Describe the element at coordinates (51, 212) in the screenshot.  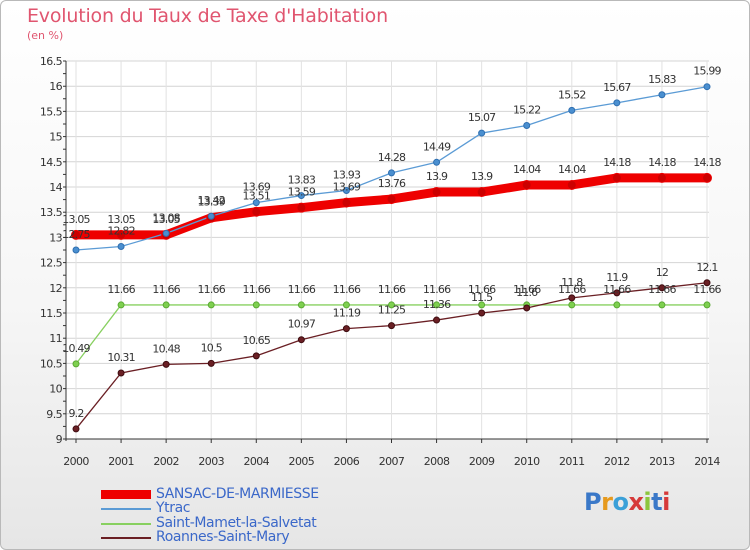
I see `y-tick-label: 13.5` at that location.